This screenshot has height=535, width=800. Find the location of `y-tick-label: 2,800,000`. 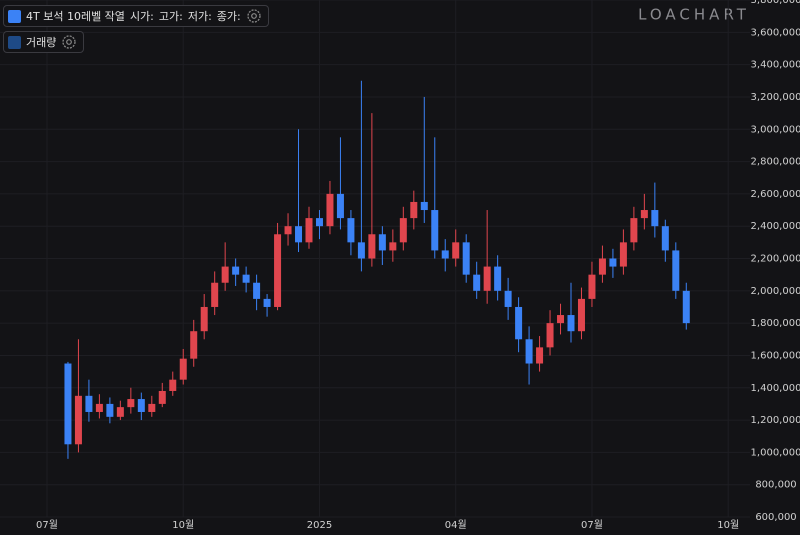

y-tick-label: 2,800,000 is located at coordinates (775, 162).